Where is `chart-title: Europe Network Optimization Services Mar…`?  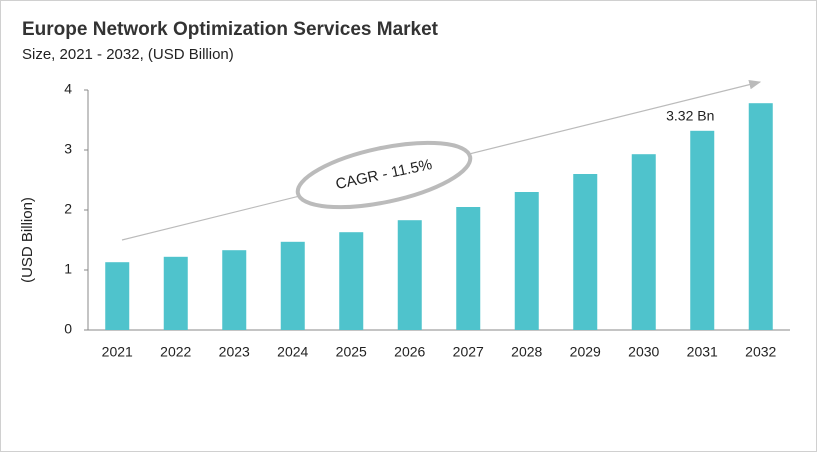 chart-title: Europe Network Optimization Services Mar… is located at coordinates (230, 29).